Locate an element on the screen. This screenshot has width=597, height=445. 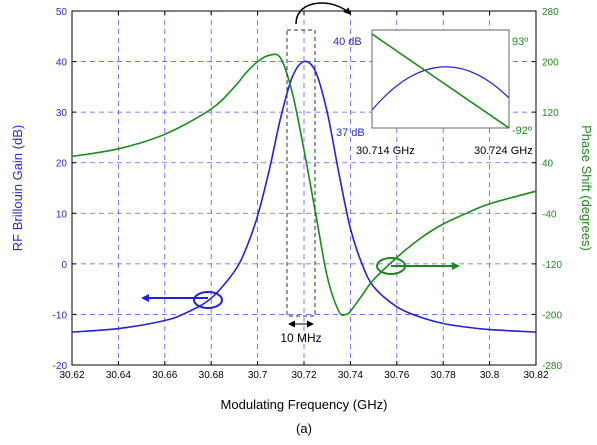
inset-phase-line is located at coordinates (440, 81).